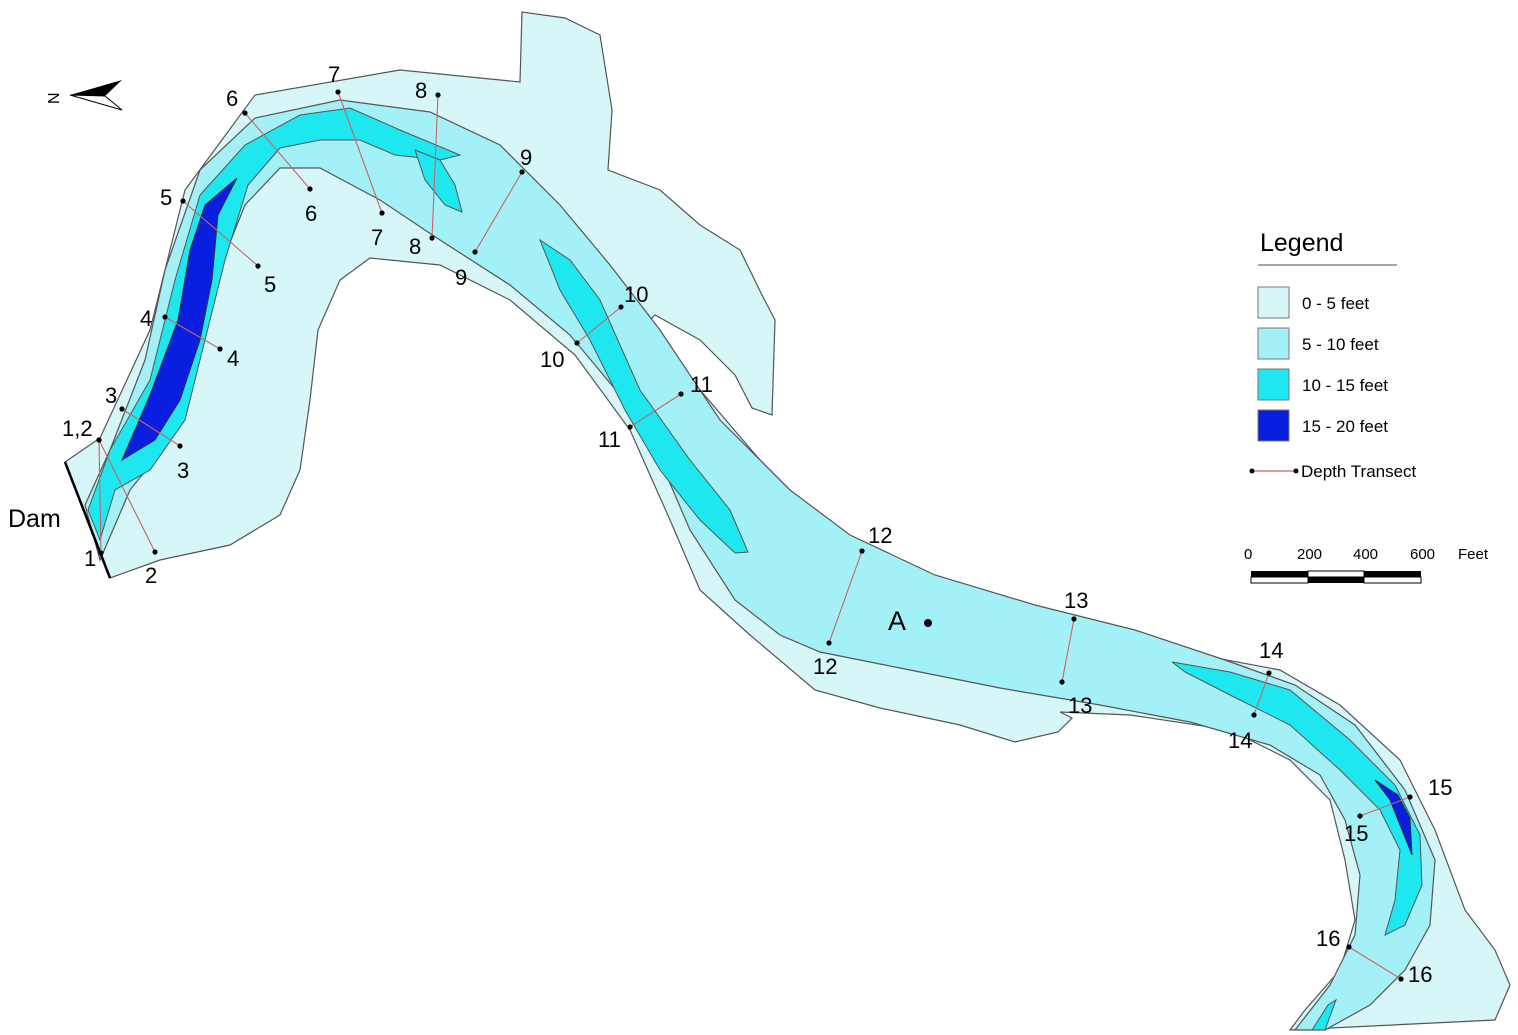 Image resolution: width=1518 pixels, height=1035 pixels. Describe the element at coordinates (1309, 554) in the screenshot. I see `scale-tick-200: 200` at that location.